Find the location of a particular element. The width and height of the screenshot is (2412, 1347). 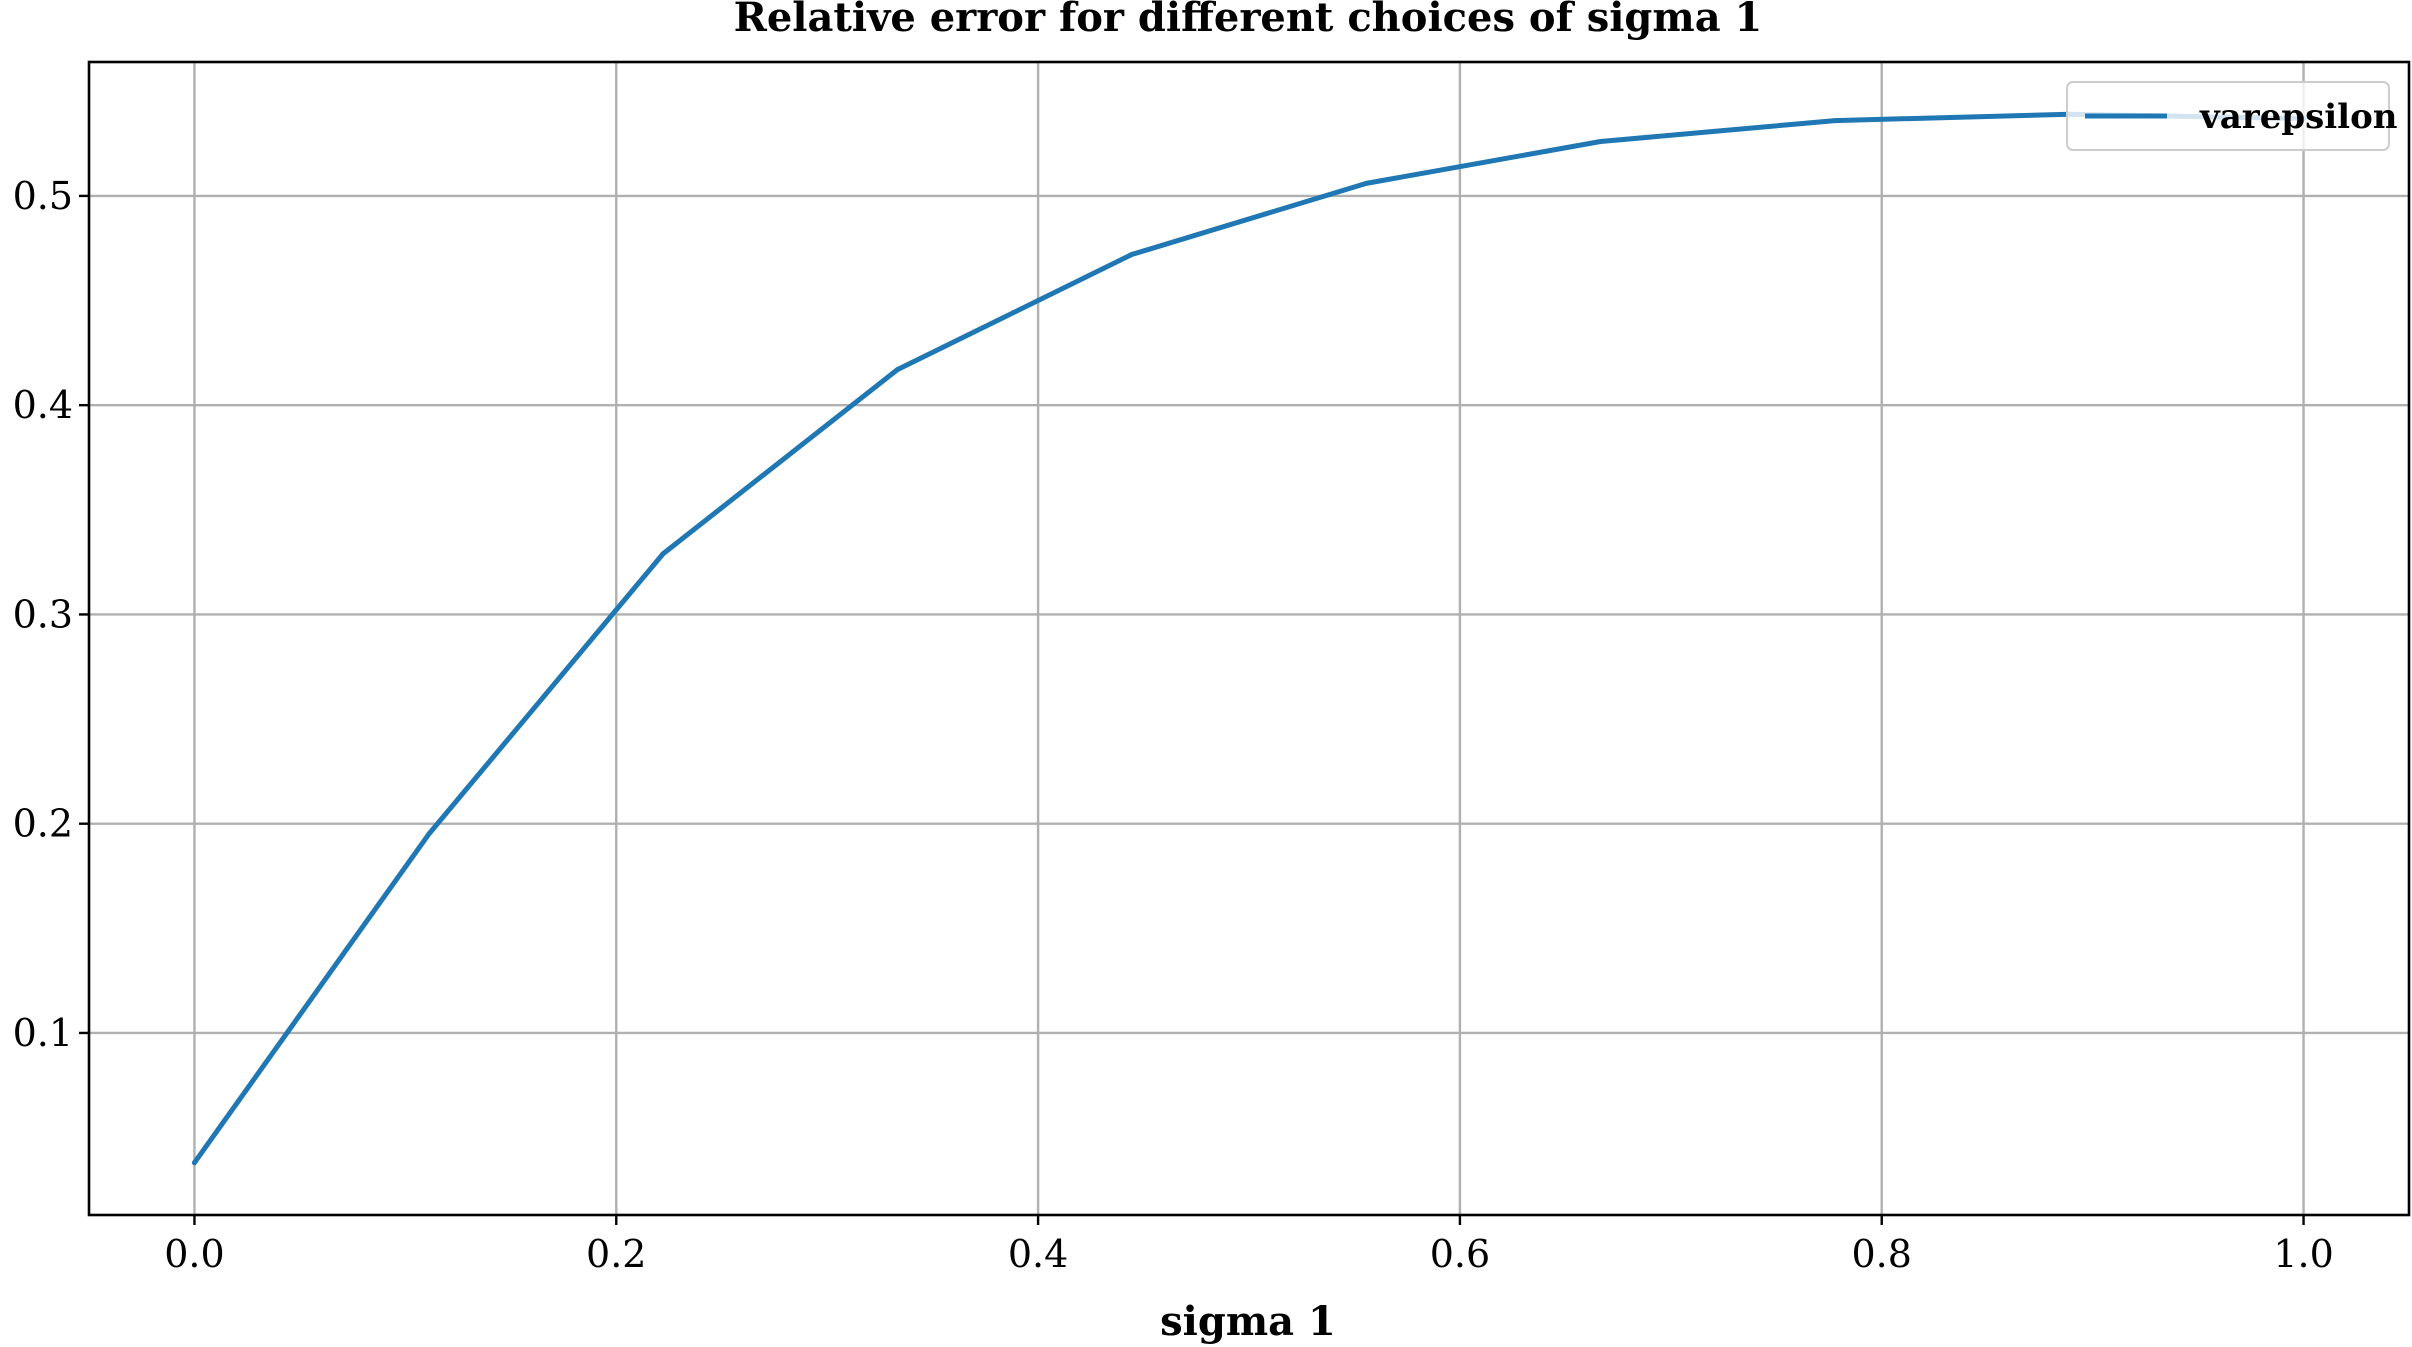

legend-box is located at coordinates (2228, 116).